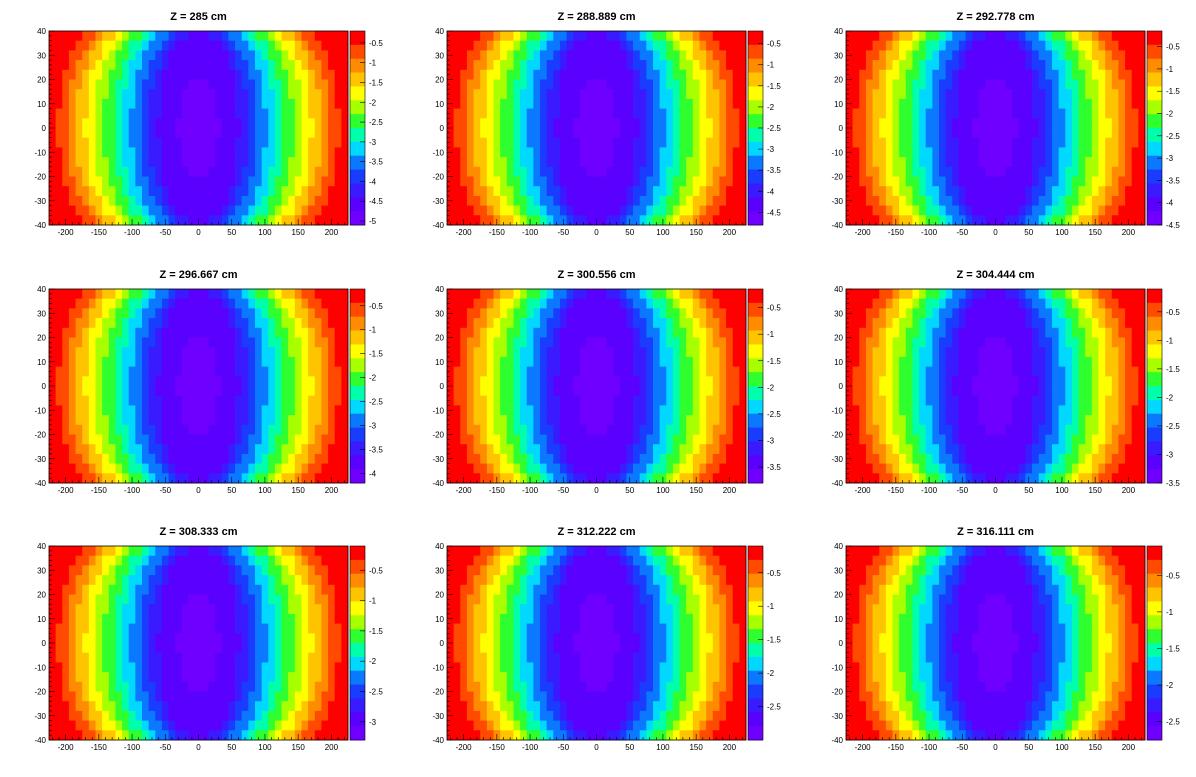 This screenshot has height=777, width=1196. Describe the element at coordinates (1062, 232) in the screenshot. I see `x-tick-label: 100` at that location.